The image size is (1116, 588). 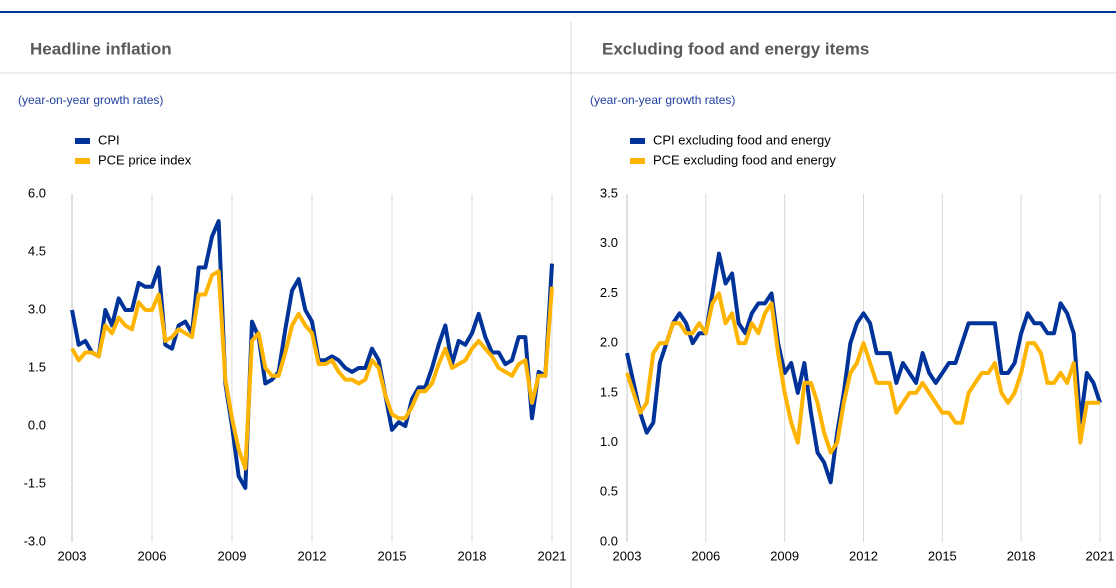 What do you see at coordinates (609, 441) in the screenshot?
I see `y-tick-label: 1.0` at bounding box center [609, 441].